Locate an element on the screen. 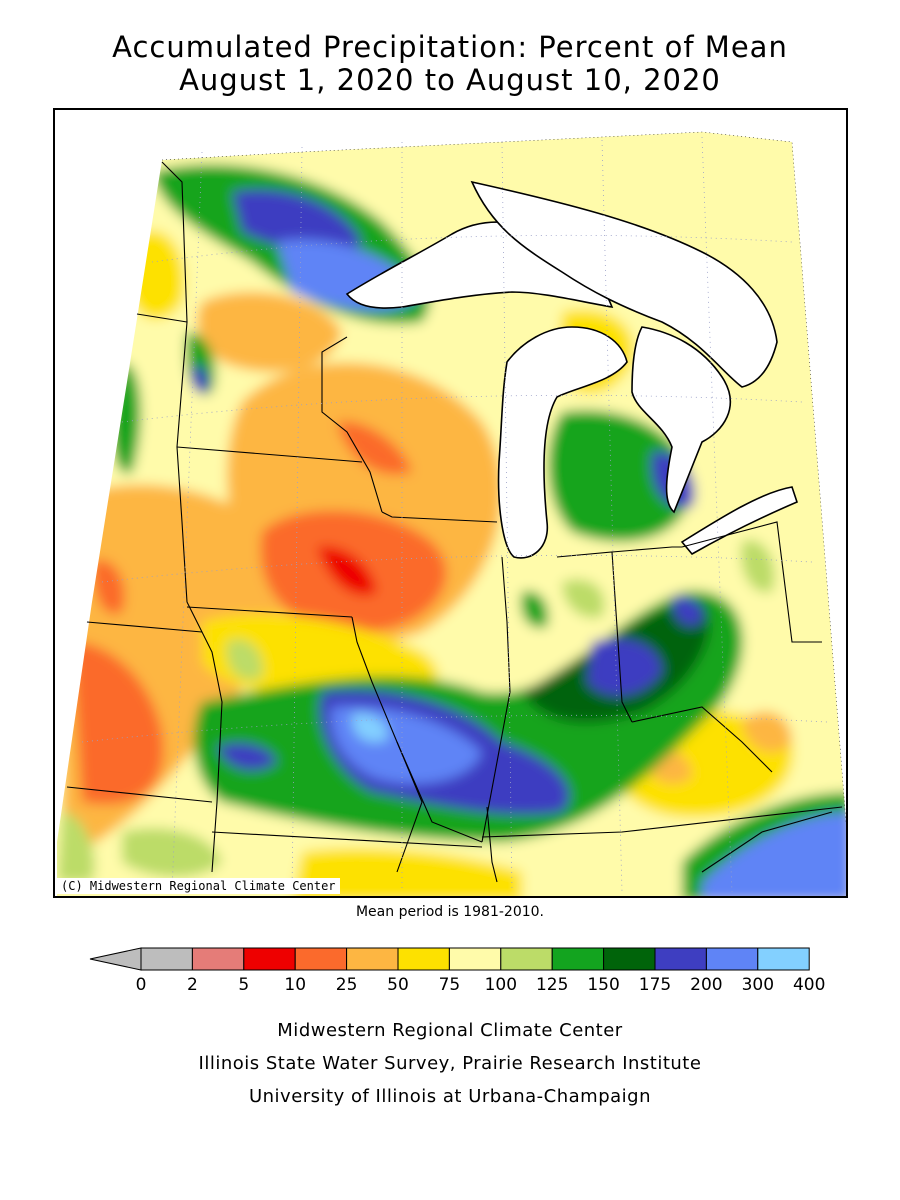 The width and height of the screenshot is (900, 1200). legend-tick-label: 100 is located at coordinates (501, 985).